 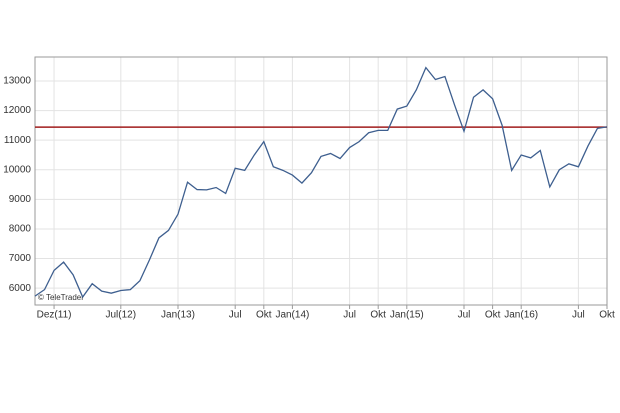 What do you see at coordinates (121, 315) in the screenshot?
I see `x-tick-label: Jul(12)` at bounding box center [121, 315].